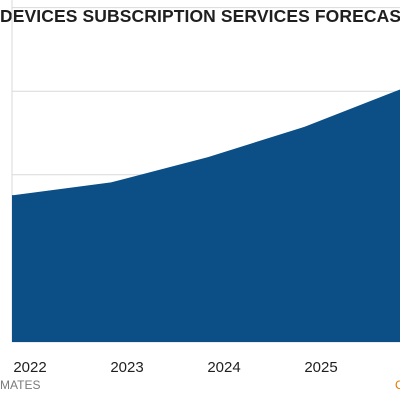 This screenshot has width=400, height=400. What do you see at coordinates (320, 367) in the screenshot?
I see `x-tick-label: 2025` at bounding box center [320, 367].